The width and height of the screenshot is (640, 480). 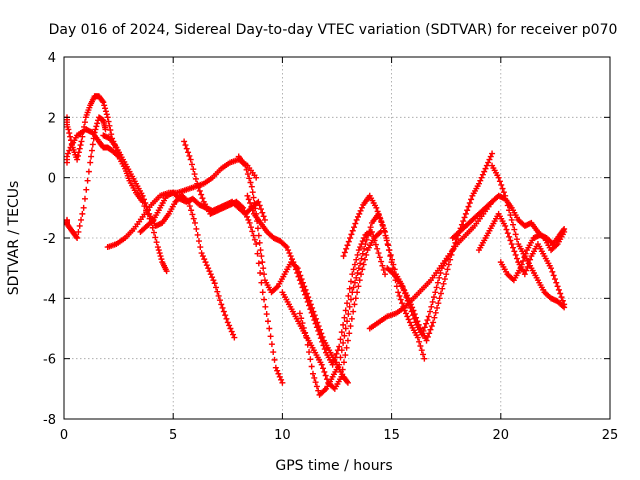 I want to click on x-tick-label: 25, so click(x=610, y=435).